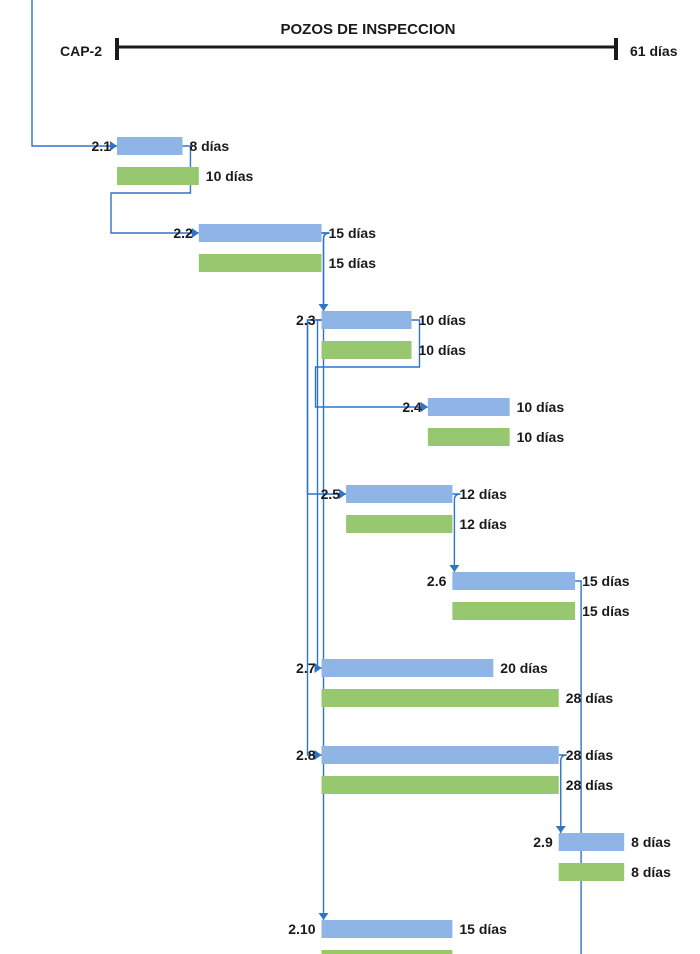  I want to click on task-2.5-actual-duration-label: 12 días, so click(483, 524).